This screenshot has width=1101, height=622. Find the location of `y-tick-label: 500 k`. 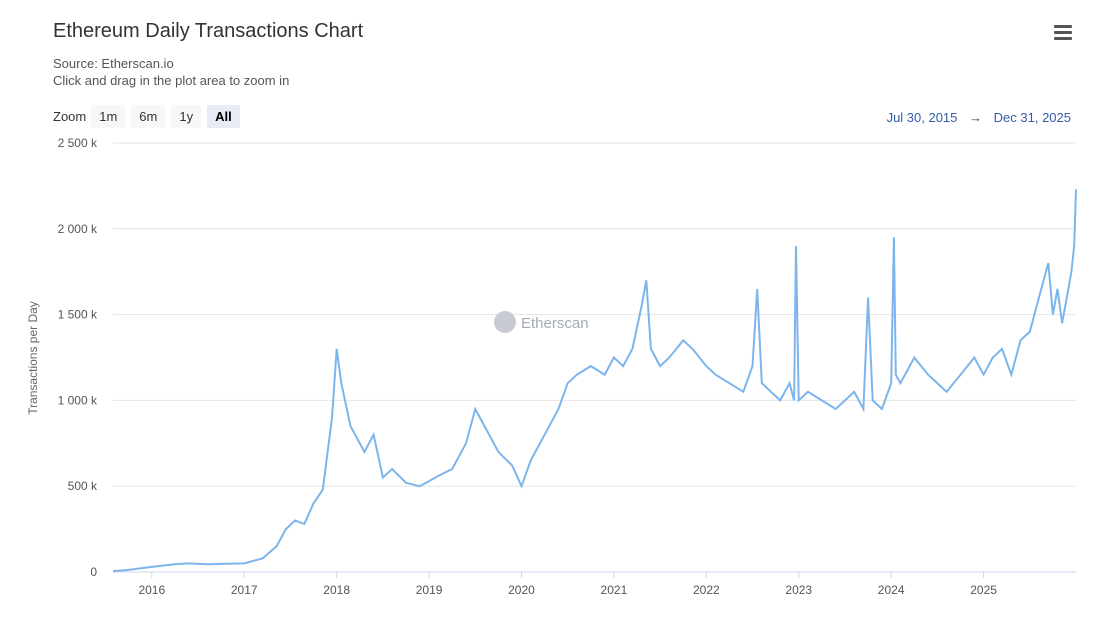

y-tick-label: 500 k is located at coordinates (83, 486).